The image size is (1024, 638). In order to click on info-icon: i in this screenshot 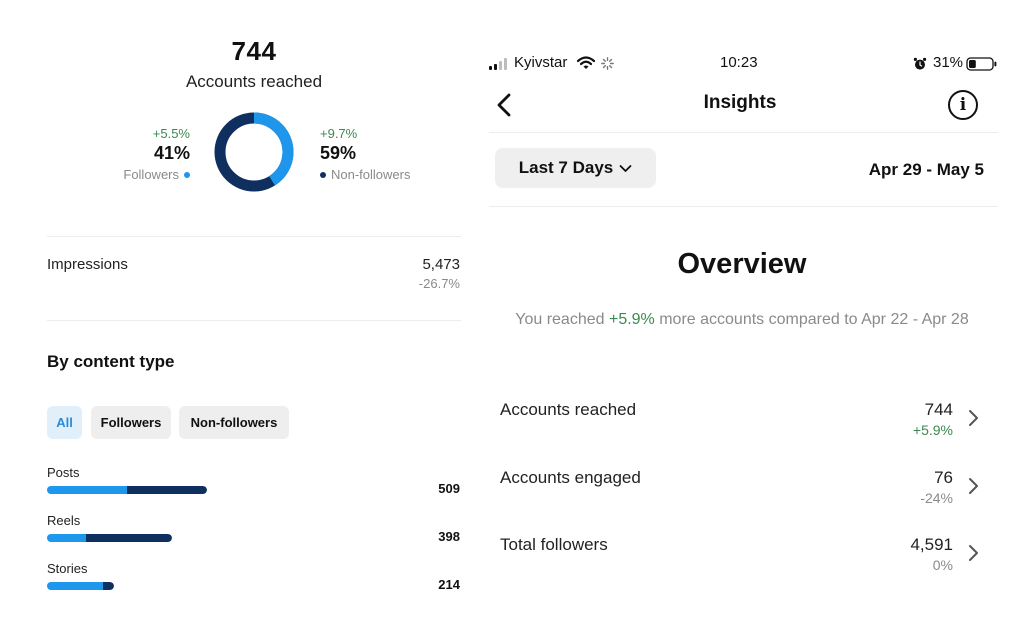, I will do `click(963, 105)`.